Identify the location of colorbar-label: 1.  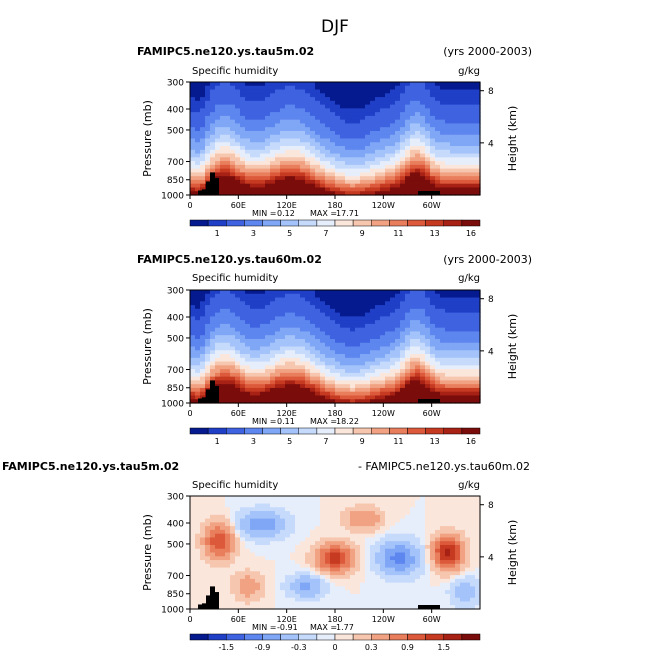
(217, 441).